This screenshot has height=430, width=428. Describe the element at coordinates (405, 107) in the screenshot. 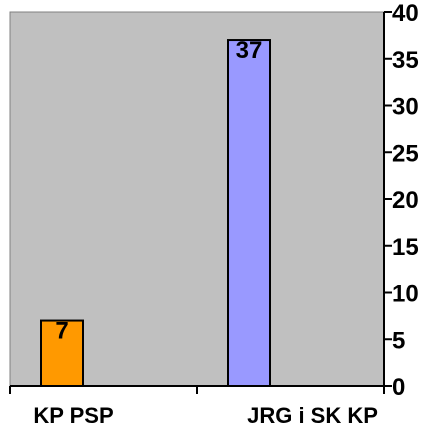

I see `y-tick-label: 30` at that location.